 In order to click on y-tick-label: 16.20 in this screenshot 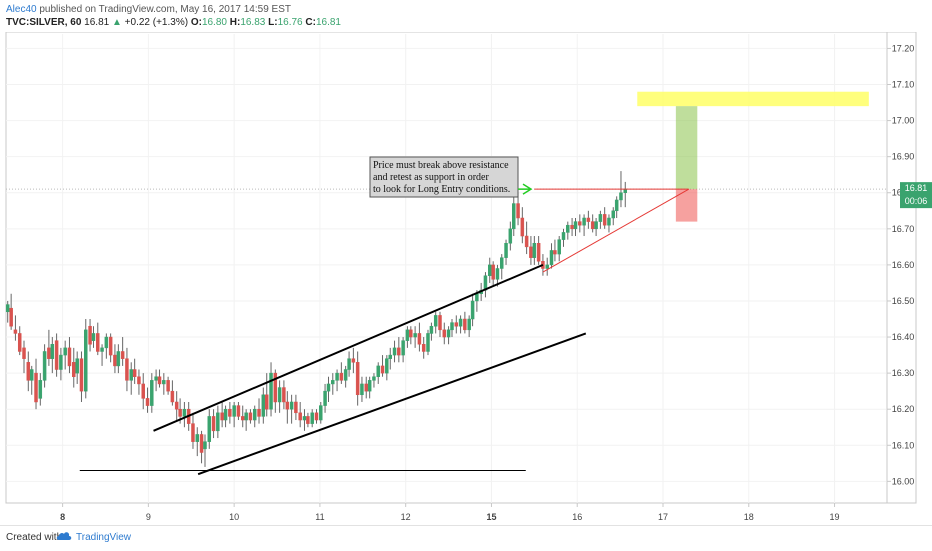, I will do `click(903, 409)`.